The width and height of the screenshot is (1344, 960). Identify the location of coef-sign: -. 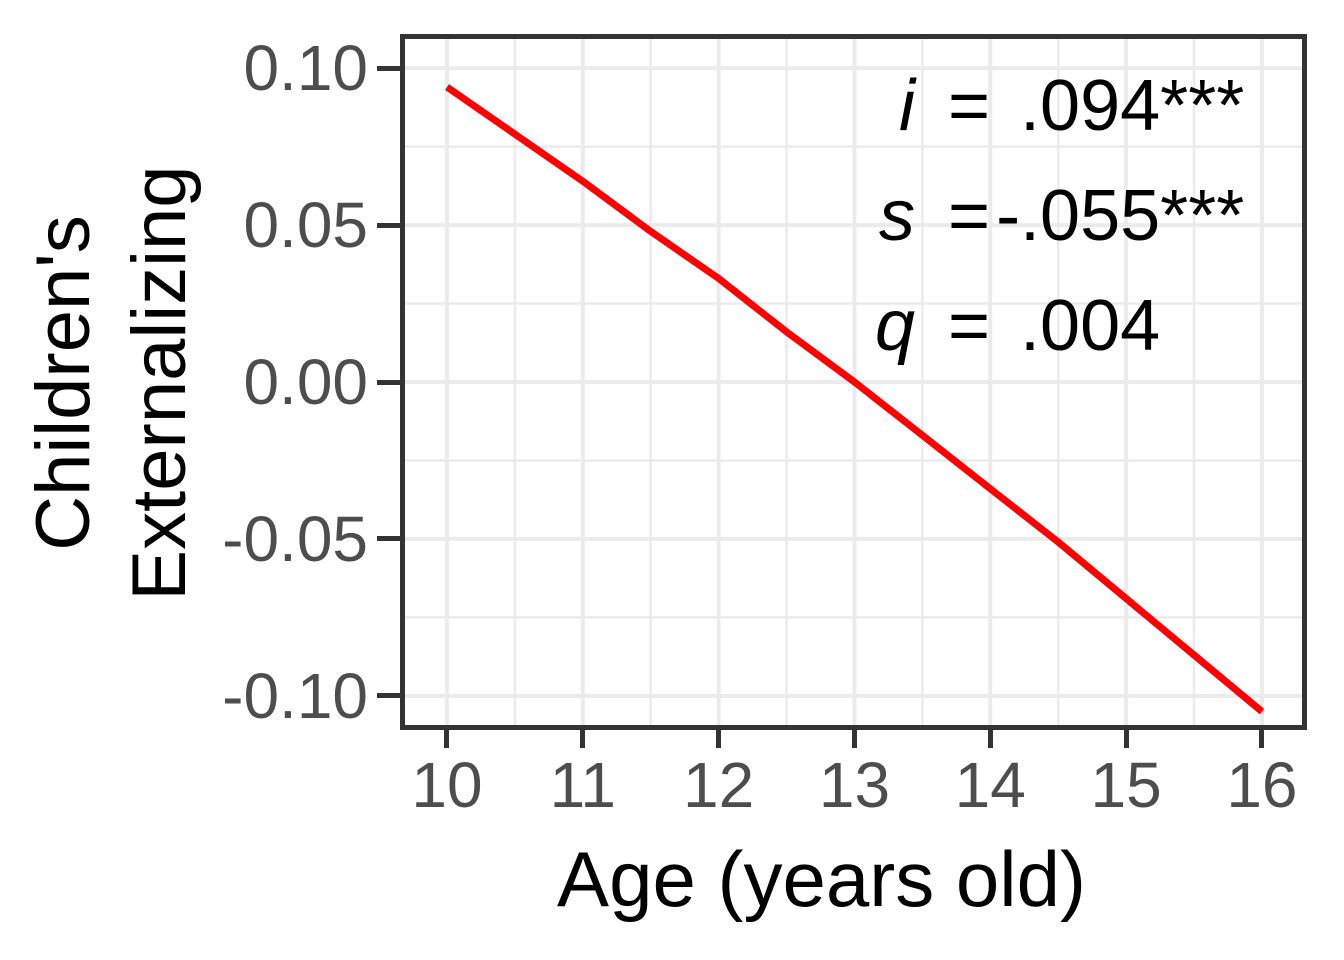
(1008, 216).